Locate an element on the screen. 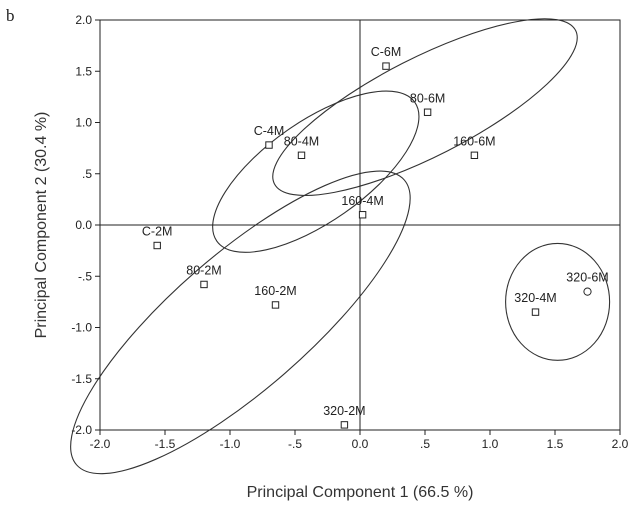 The height and width of the screenshot is (506, 630). data-point-label: C-6M is located at coordinates (386, 52).